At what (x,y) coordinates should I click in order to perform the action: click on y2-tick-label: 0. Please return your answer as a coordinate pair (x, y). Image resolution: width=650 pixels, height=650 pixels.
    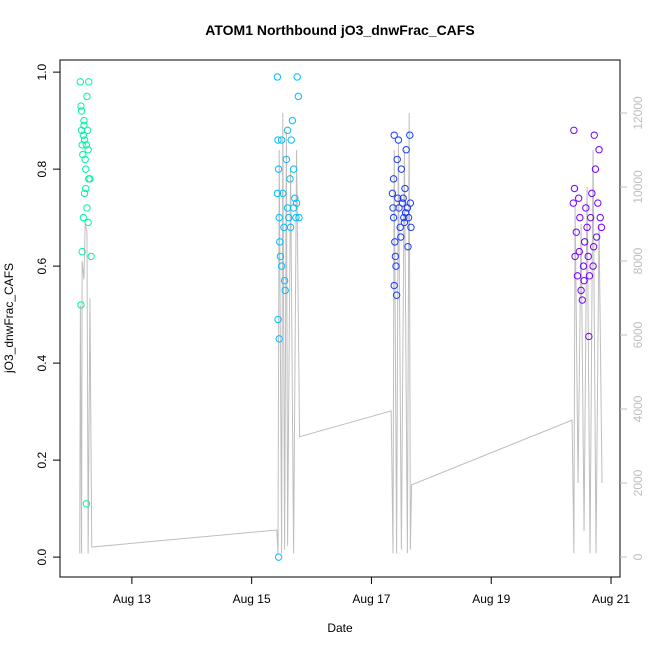
    Looking at the image, I should click on (638, 556).